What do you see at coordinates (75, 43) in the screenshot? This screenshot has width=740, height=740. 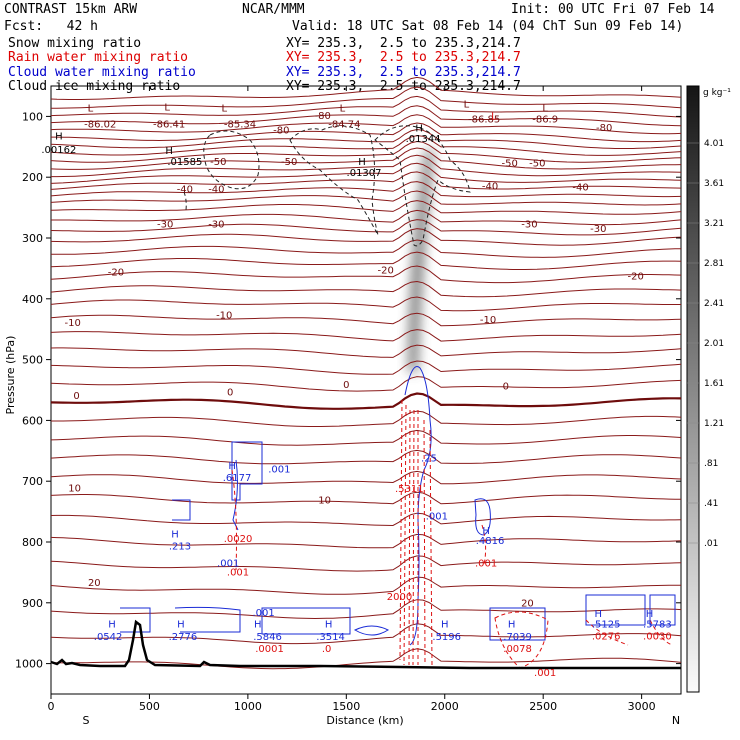 I see `field-name-snow: Snow mixing ratio` at bounding box center [75, 43].